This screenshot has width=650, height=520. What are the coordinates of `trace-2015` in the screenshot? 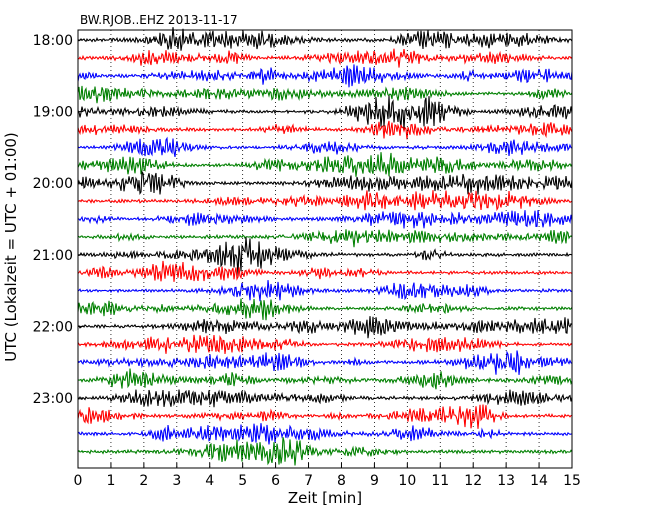 It's located at (325, 201).